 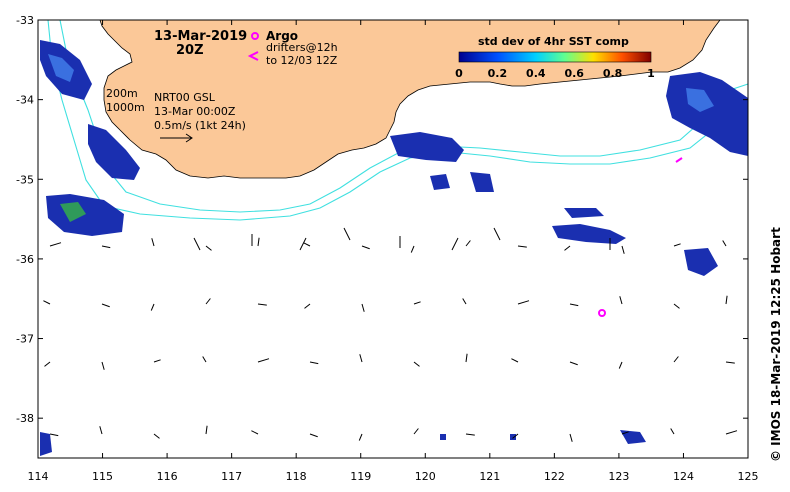 I want to click on map-time: 20Z, so click(x=190, y=50).